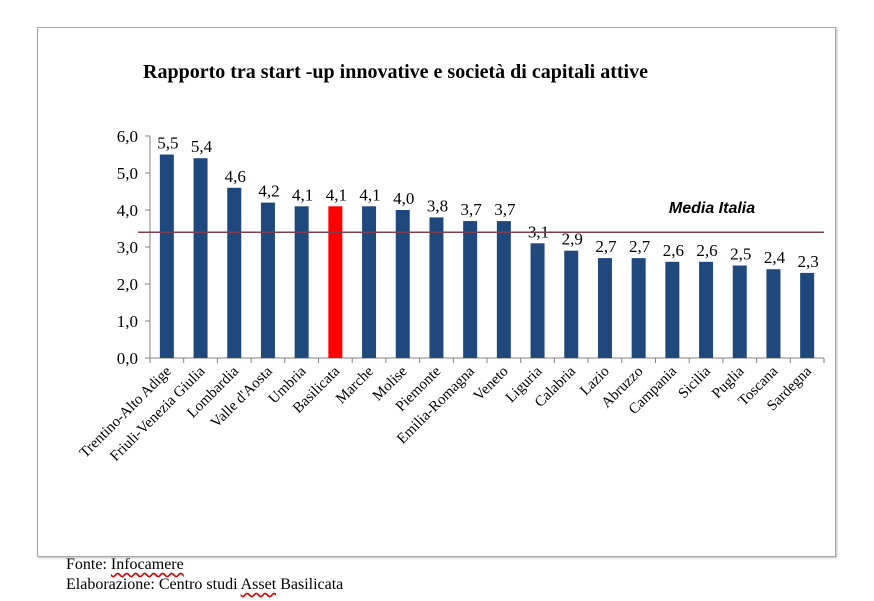 The image size is (874, 601). Describe the element at coordinates (167, 143) in the screenshot. I see `value-label: 5,5` at that location.